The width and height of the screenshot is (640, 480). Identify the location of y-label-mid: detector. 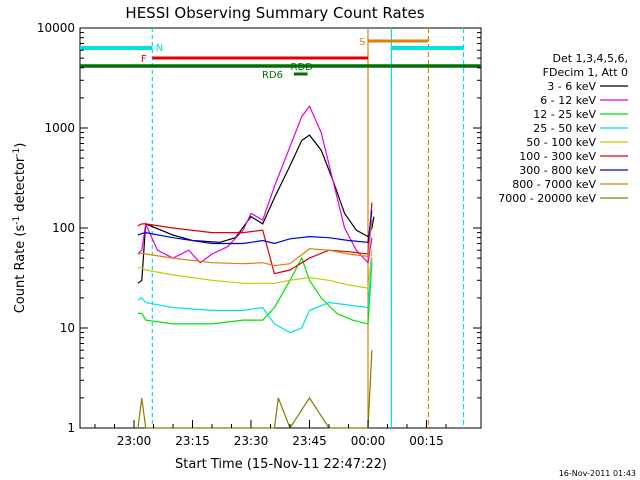
(20, 186).